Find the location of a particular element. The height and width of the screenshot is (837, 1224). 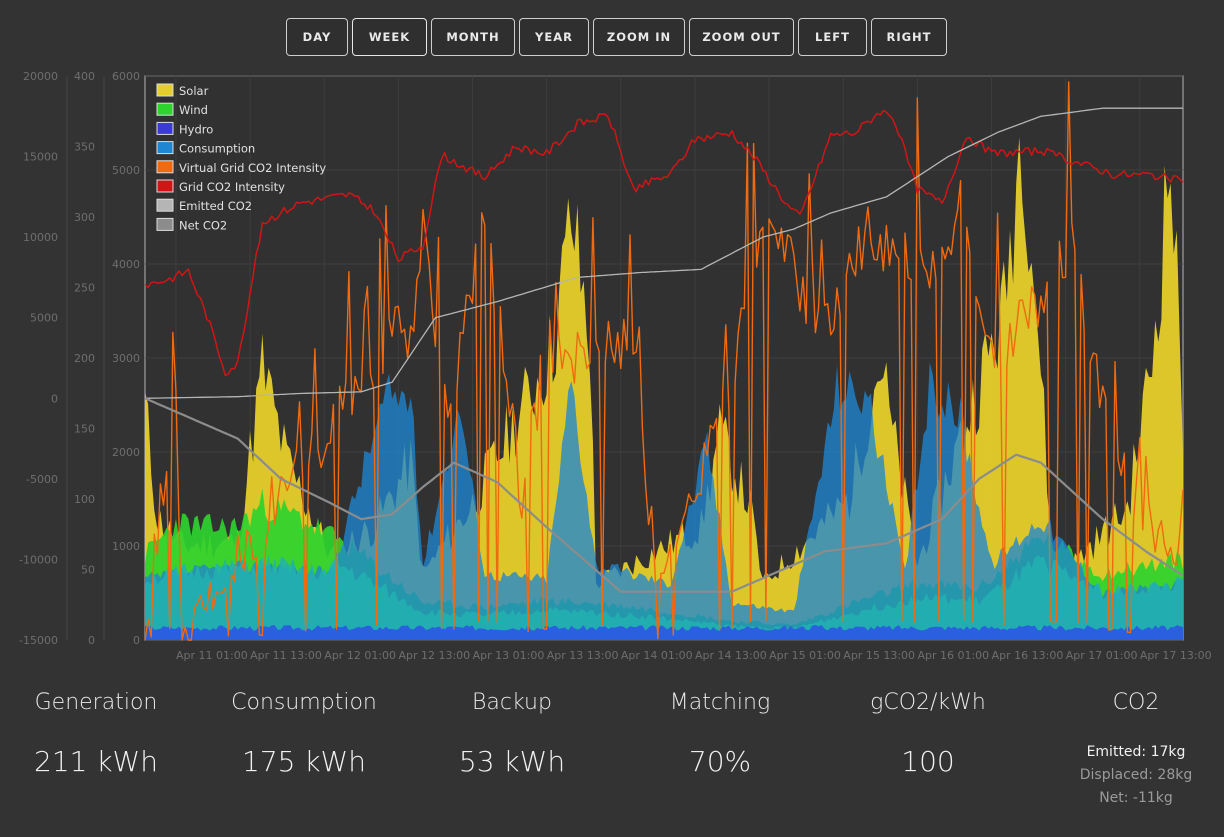

generation-value: 211 kWh is located at coordinates (96, 761).